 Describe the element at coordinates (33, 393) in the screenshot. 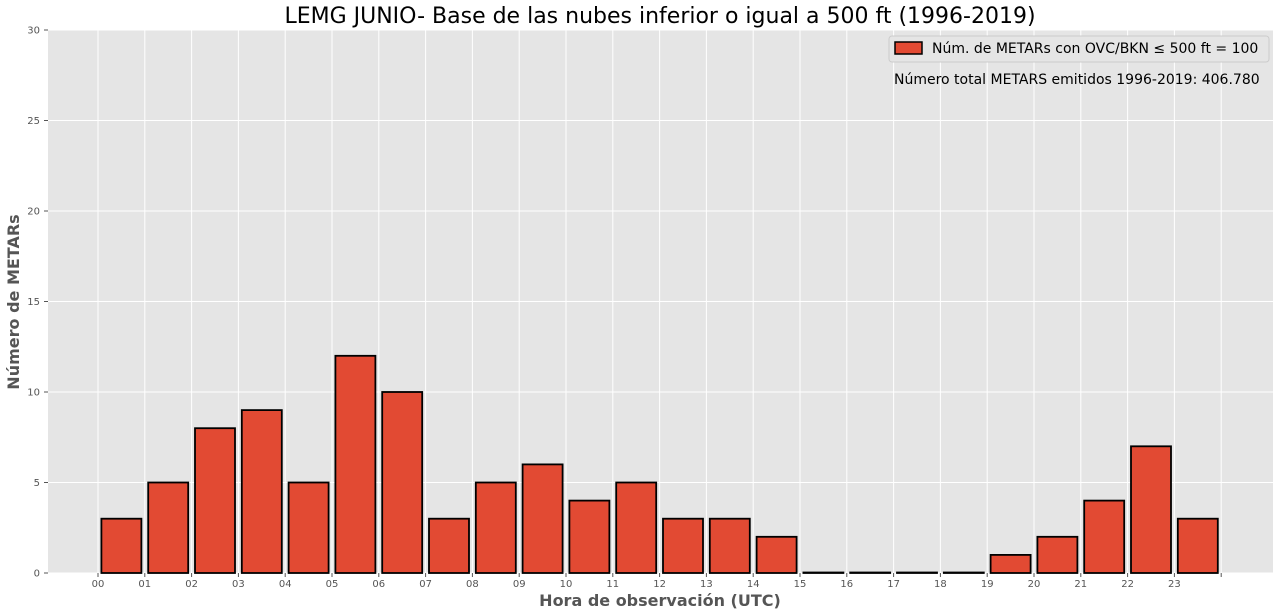

I see `y-tick-label: 10` at that location.